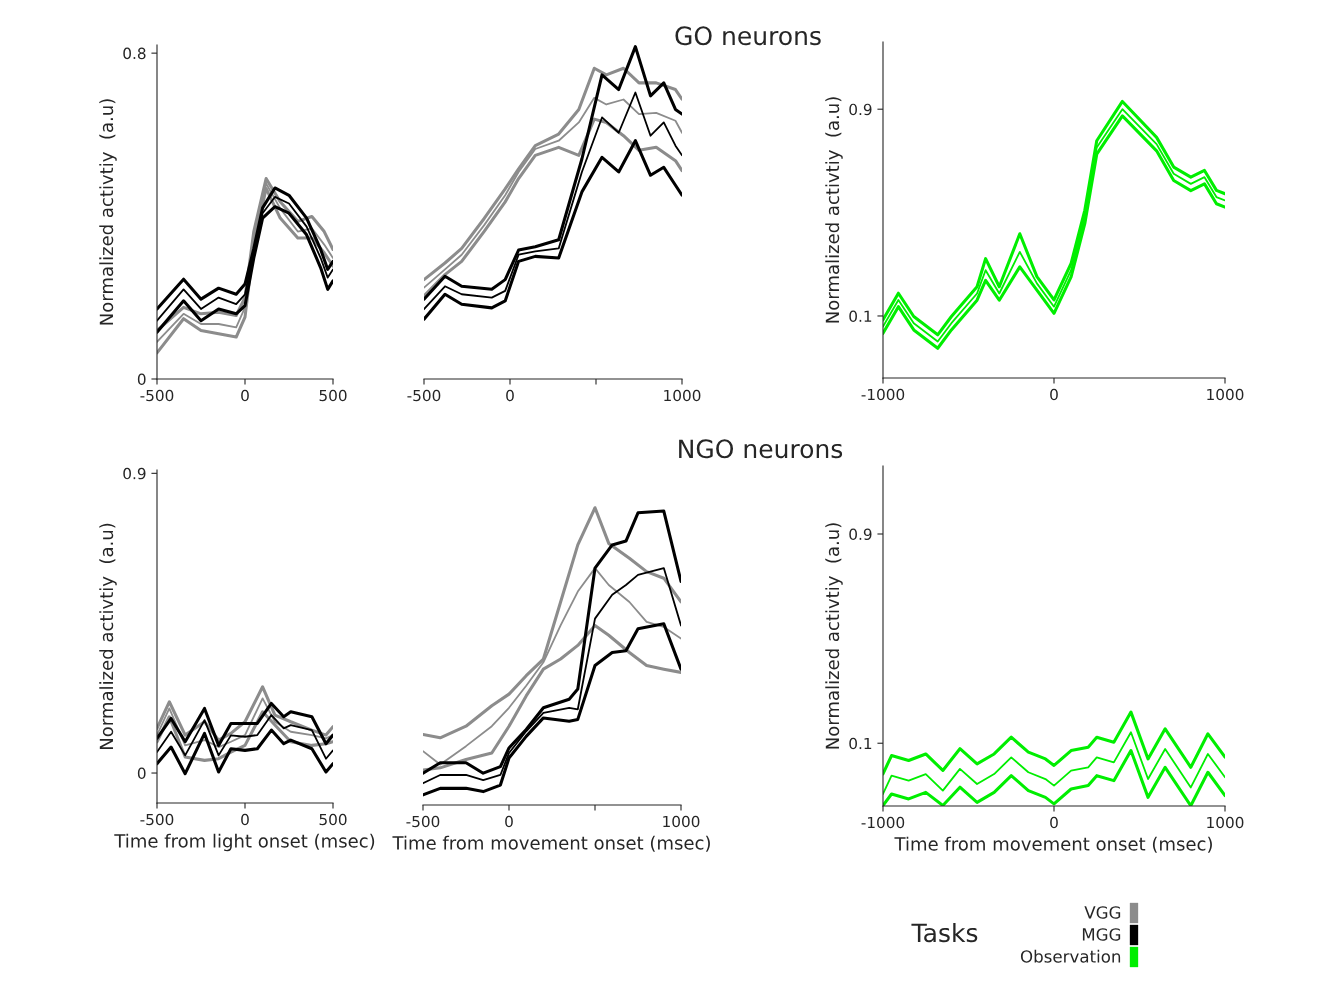  I want to click on legend-title: Tasks, so click(944, 932).